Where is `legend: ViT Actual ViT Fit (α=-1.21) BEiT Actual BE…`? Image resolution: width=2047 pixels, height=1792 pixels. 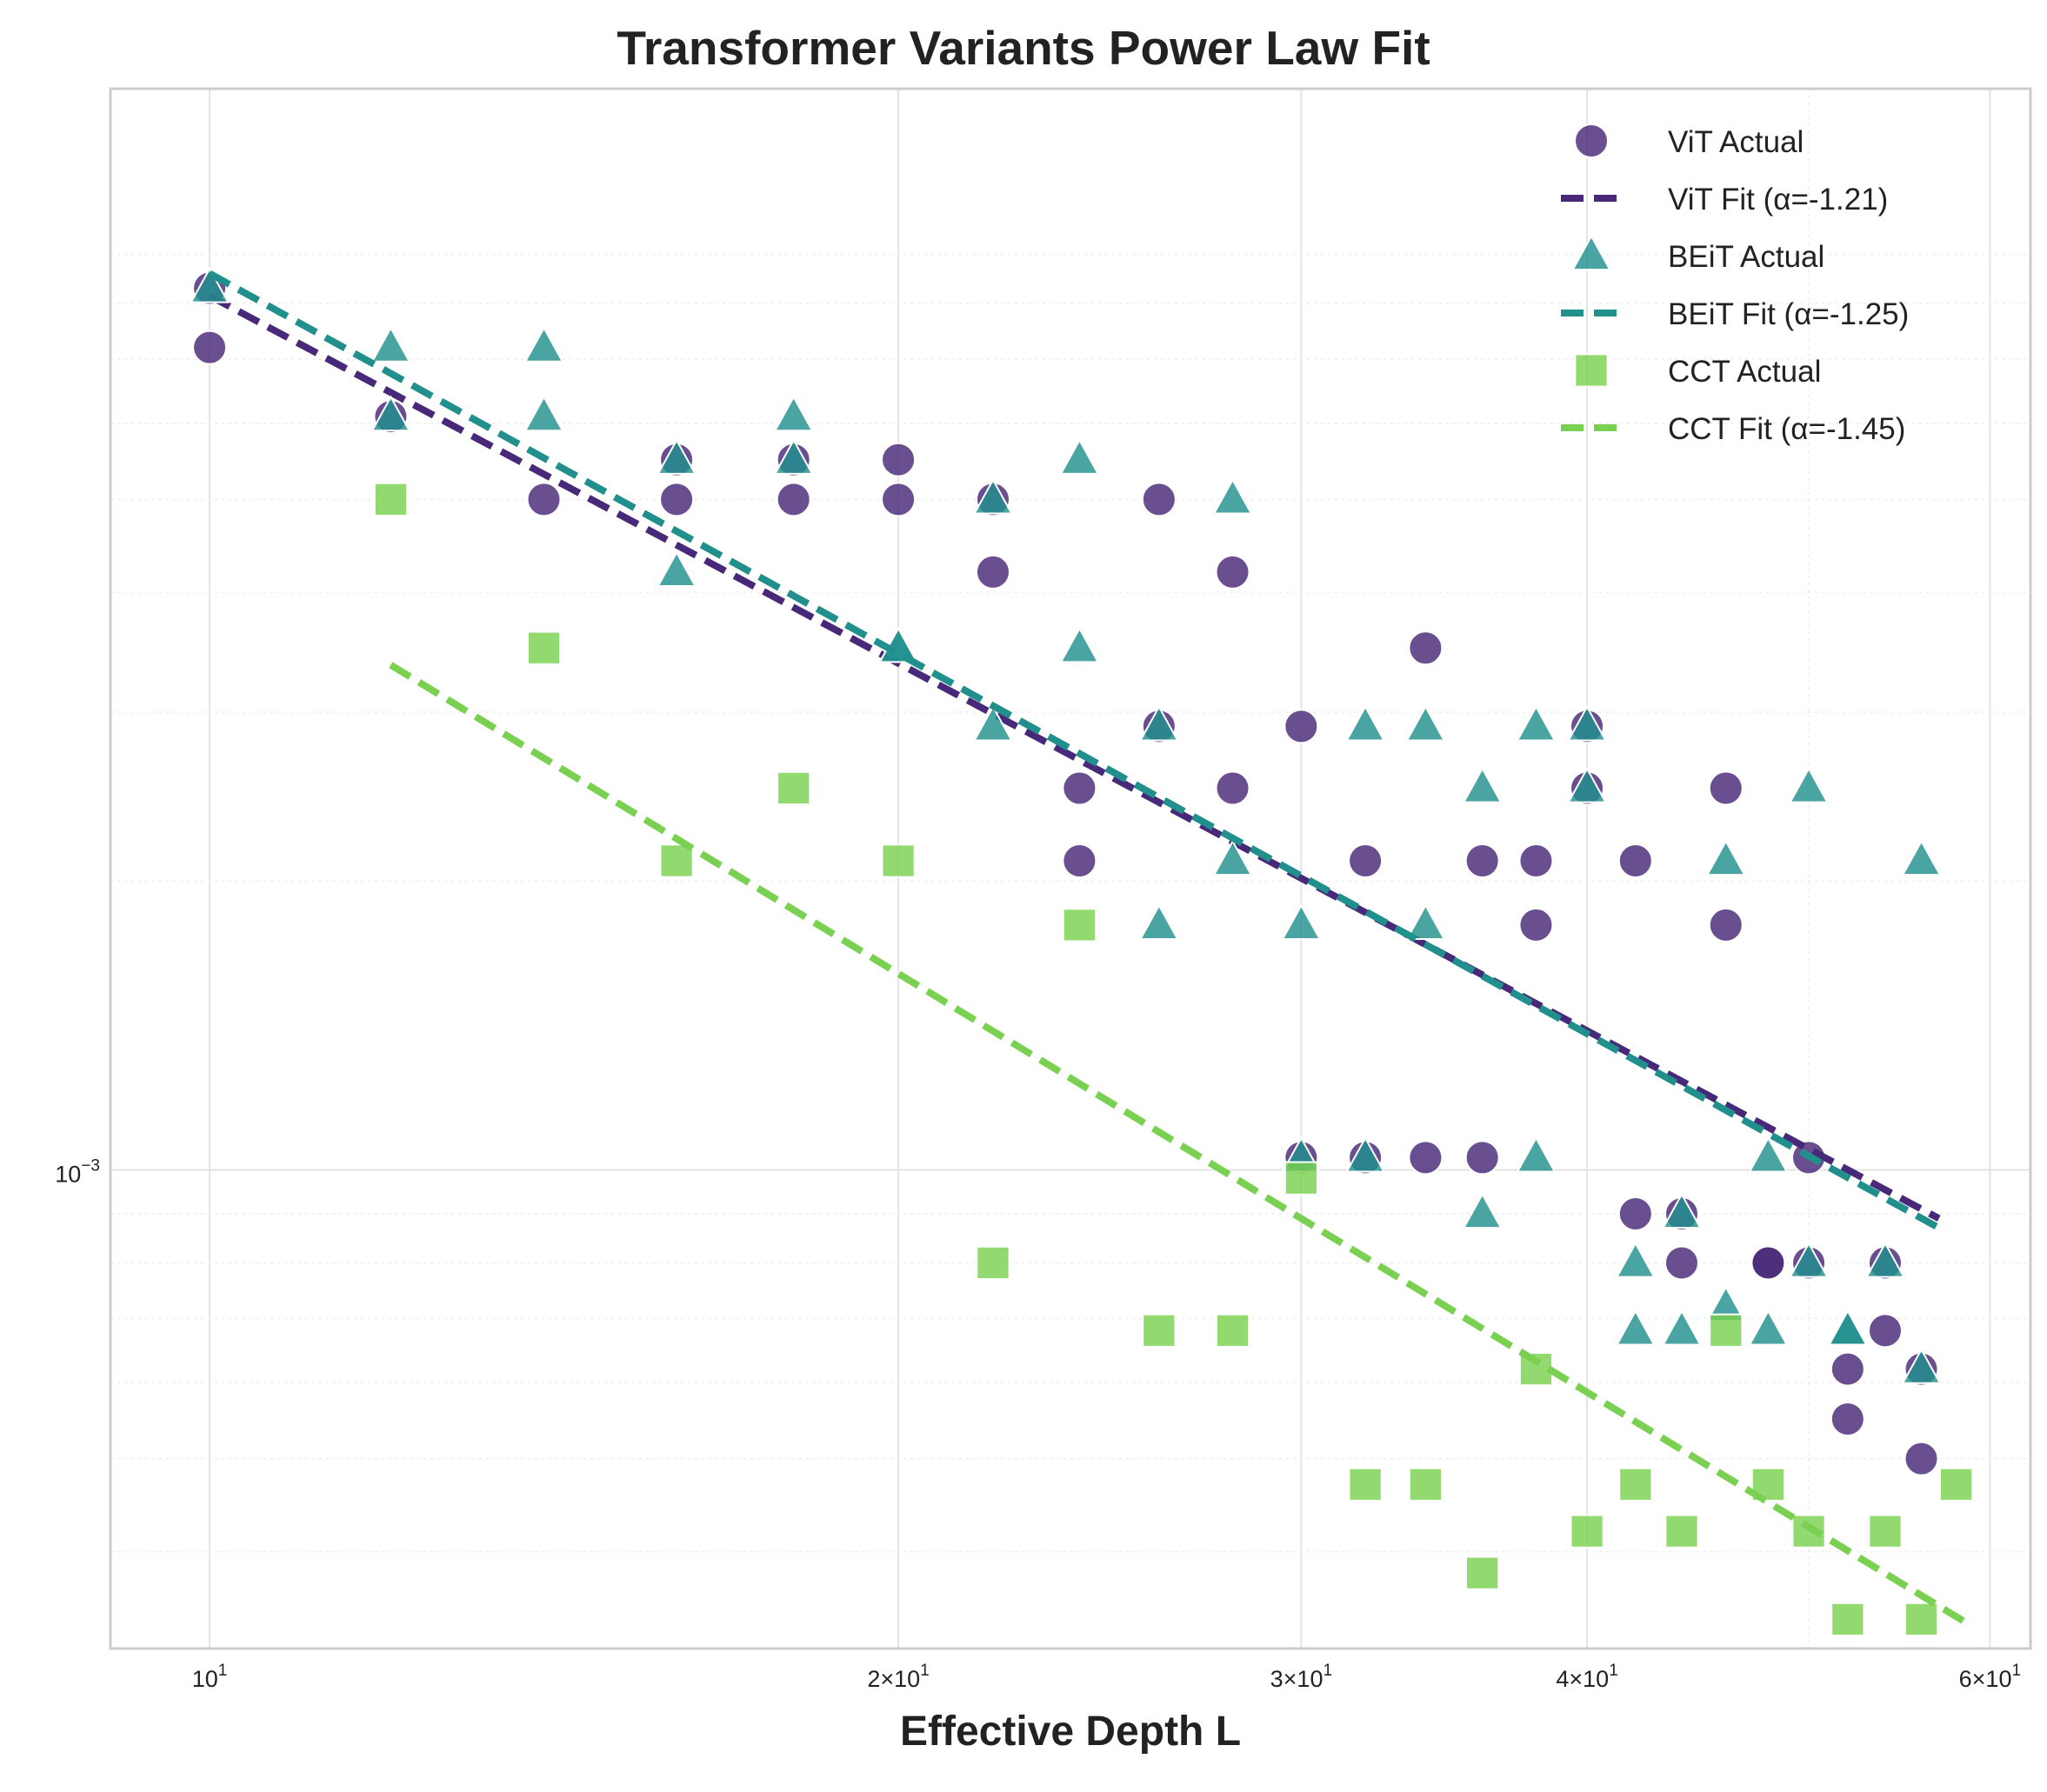 legend: ViT Actual ViT Fit (α=-1.21) BEiT Actual BE… is located at coordinates (1735, 285).